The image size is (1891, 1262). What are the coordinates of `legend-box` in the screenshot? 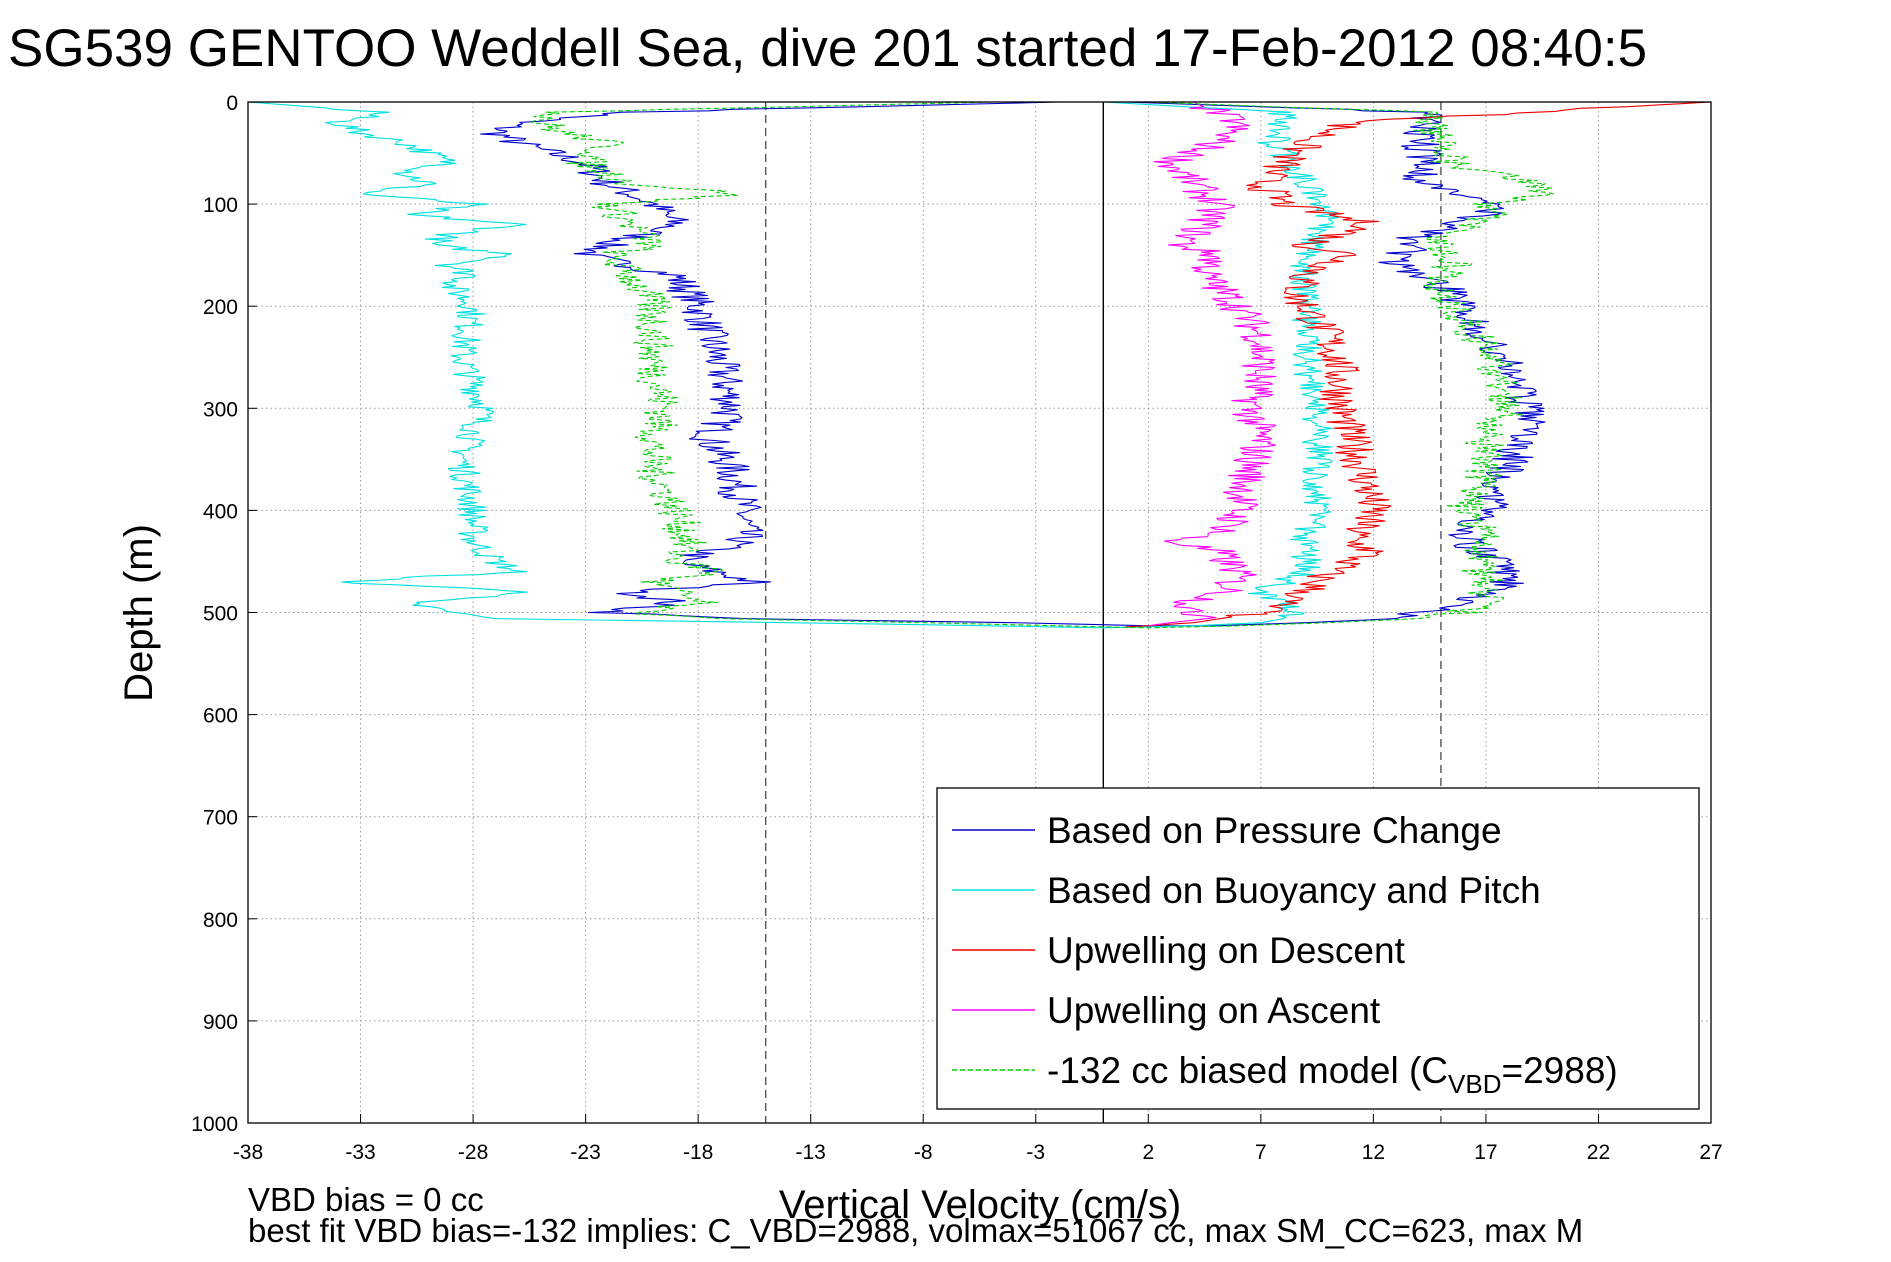 It's located at (1318, 948).